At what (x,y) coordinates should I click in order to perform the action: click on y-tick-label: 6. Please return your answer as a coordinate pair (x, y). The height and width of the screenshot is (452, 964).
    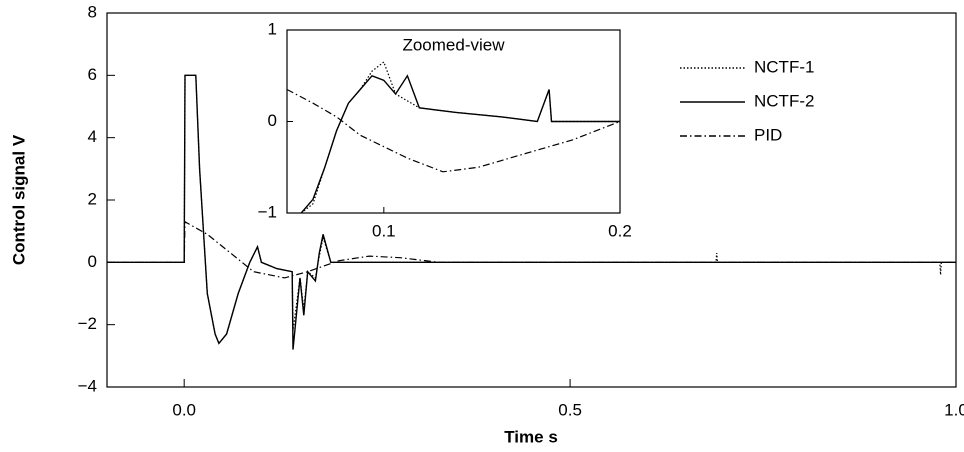
    Looking at the image, I should click on (92, 74).